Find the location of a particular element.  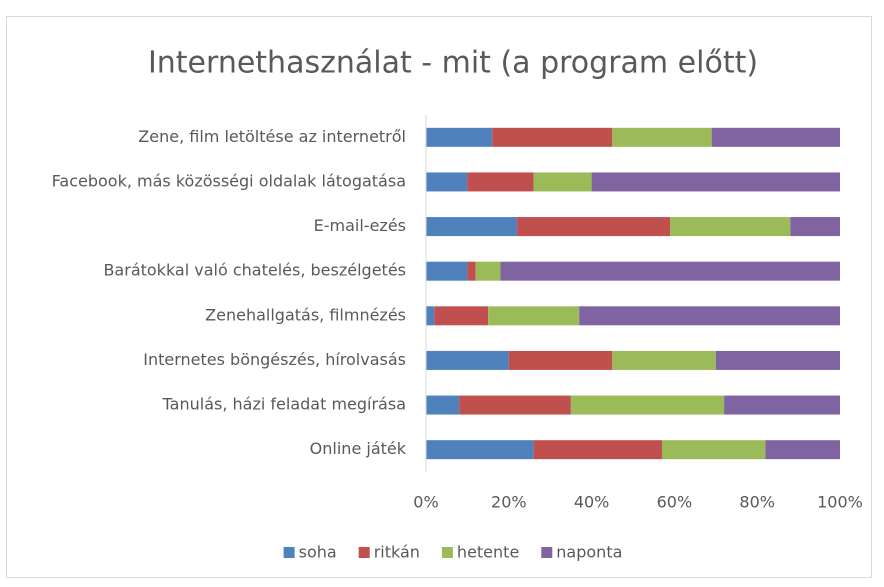

legend-label: naponta is located at coordinates (589, 552).